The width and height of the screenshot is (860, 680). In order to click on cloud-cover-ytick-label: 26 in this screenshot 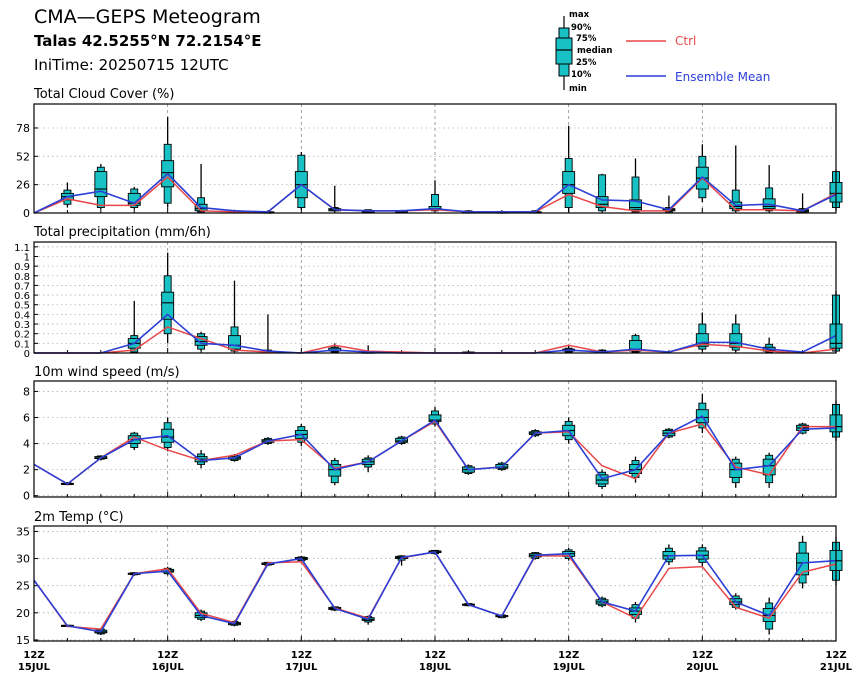, I will do `click(23, 185)`.